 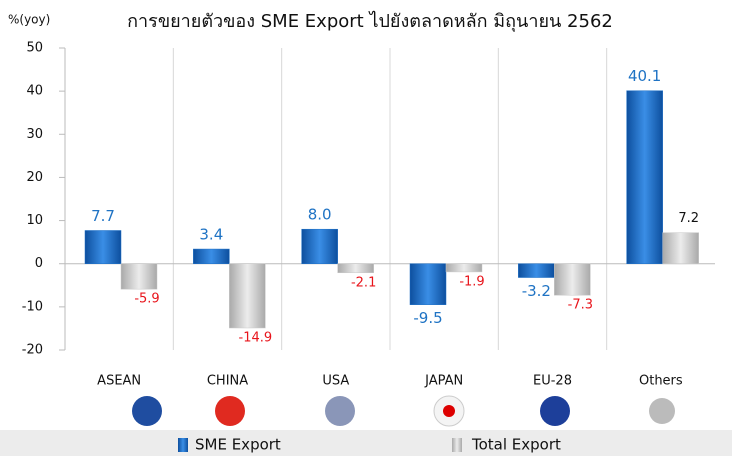 What do you see at coordinates (580, 305) in the screenshot?
I see `value-label: -7.3` at bounding box center [580, 305].